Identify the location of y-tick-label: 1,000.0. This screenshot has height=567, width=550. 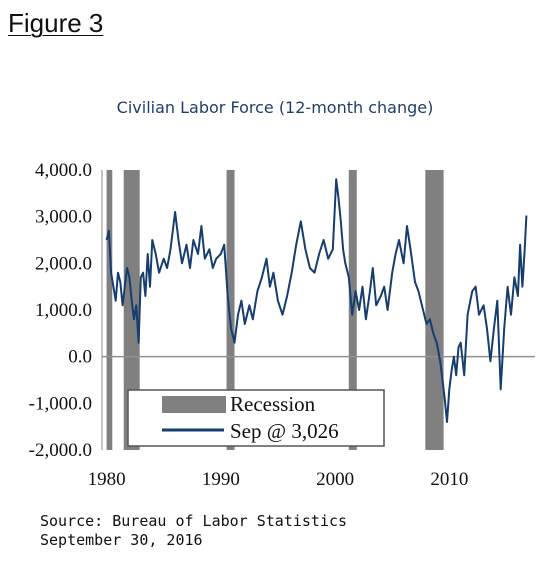
(63, 310).